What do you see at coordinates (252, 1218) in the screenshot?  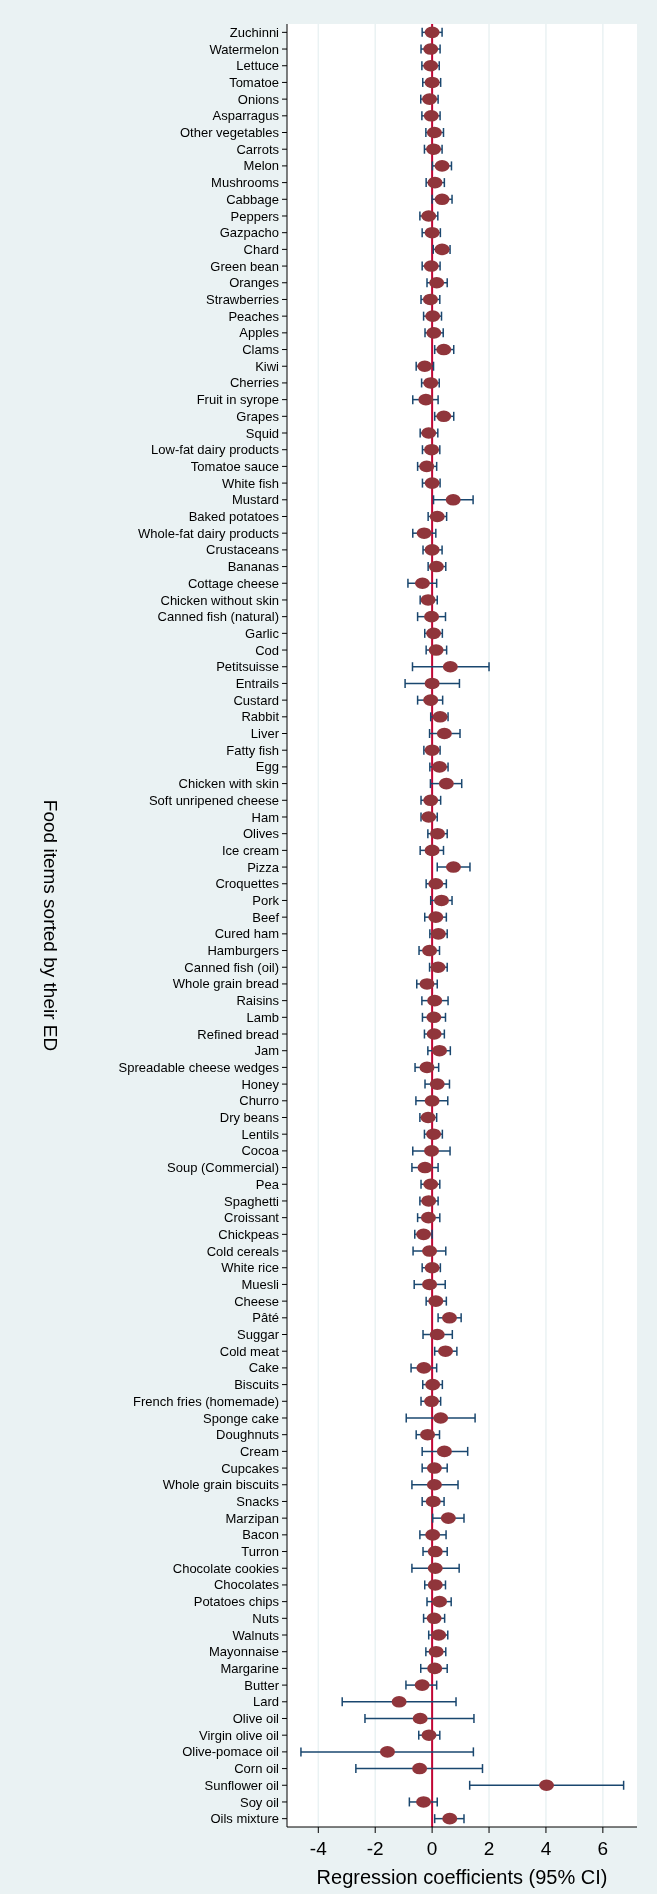 I see `y-tick-label: Croissant` at bounding box center [252, 1218].